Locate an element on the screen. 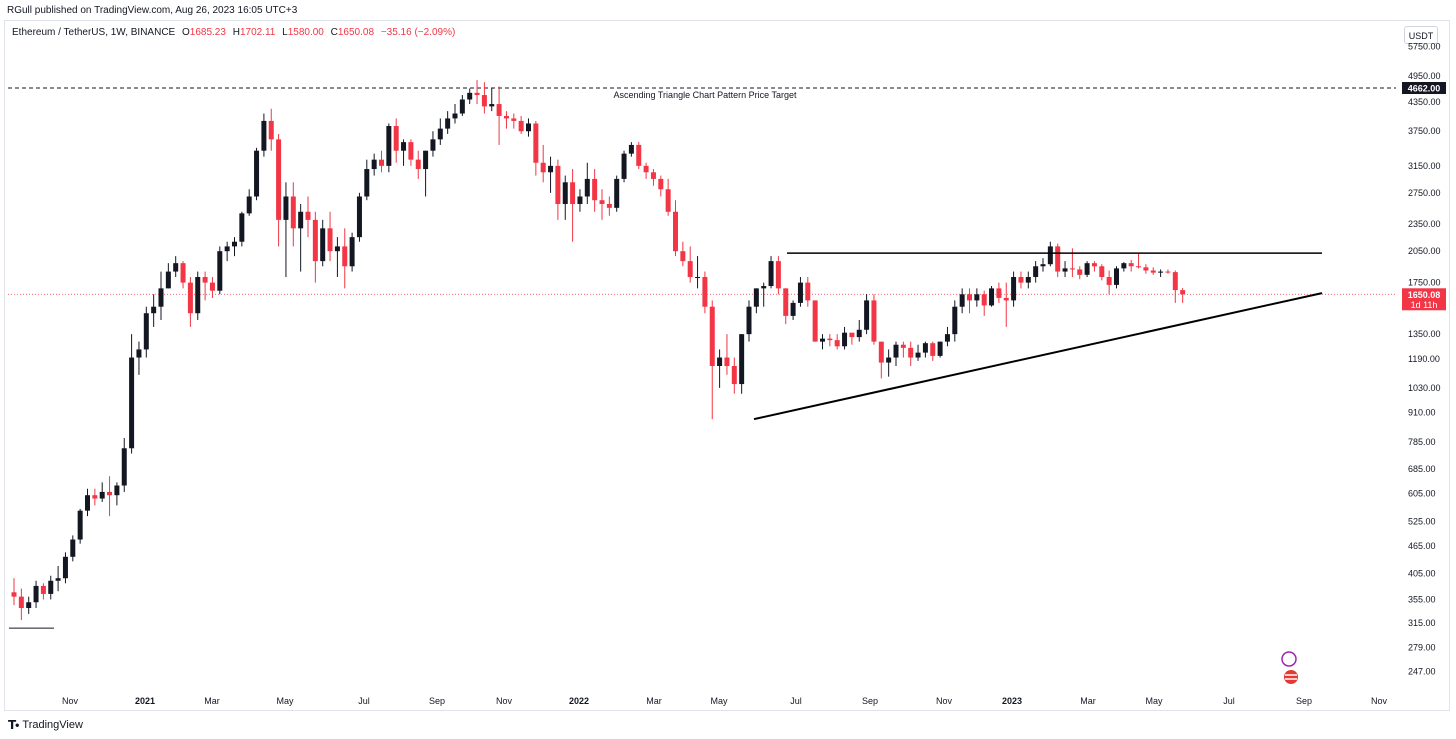  high-label: H is located at coordinates (236, 32).